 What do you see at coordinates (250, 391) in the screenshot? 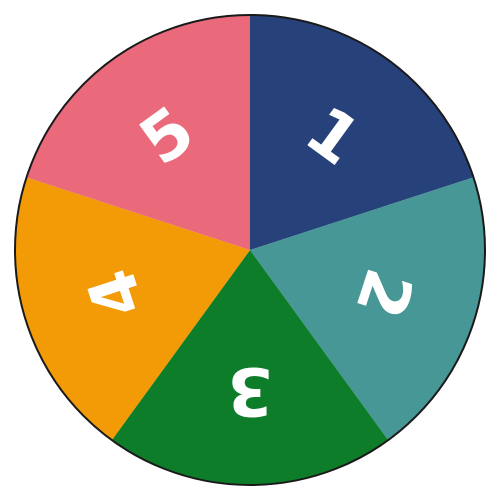
I see `segment-label-3: 3` at bounding box center [250, 391].